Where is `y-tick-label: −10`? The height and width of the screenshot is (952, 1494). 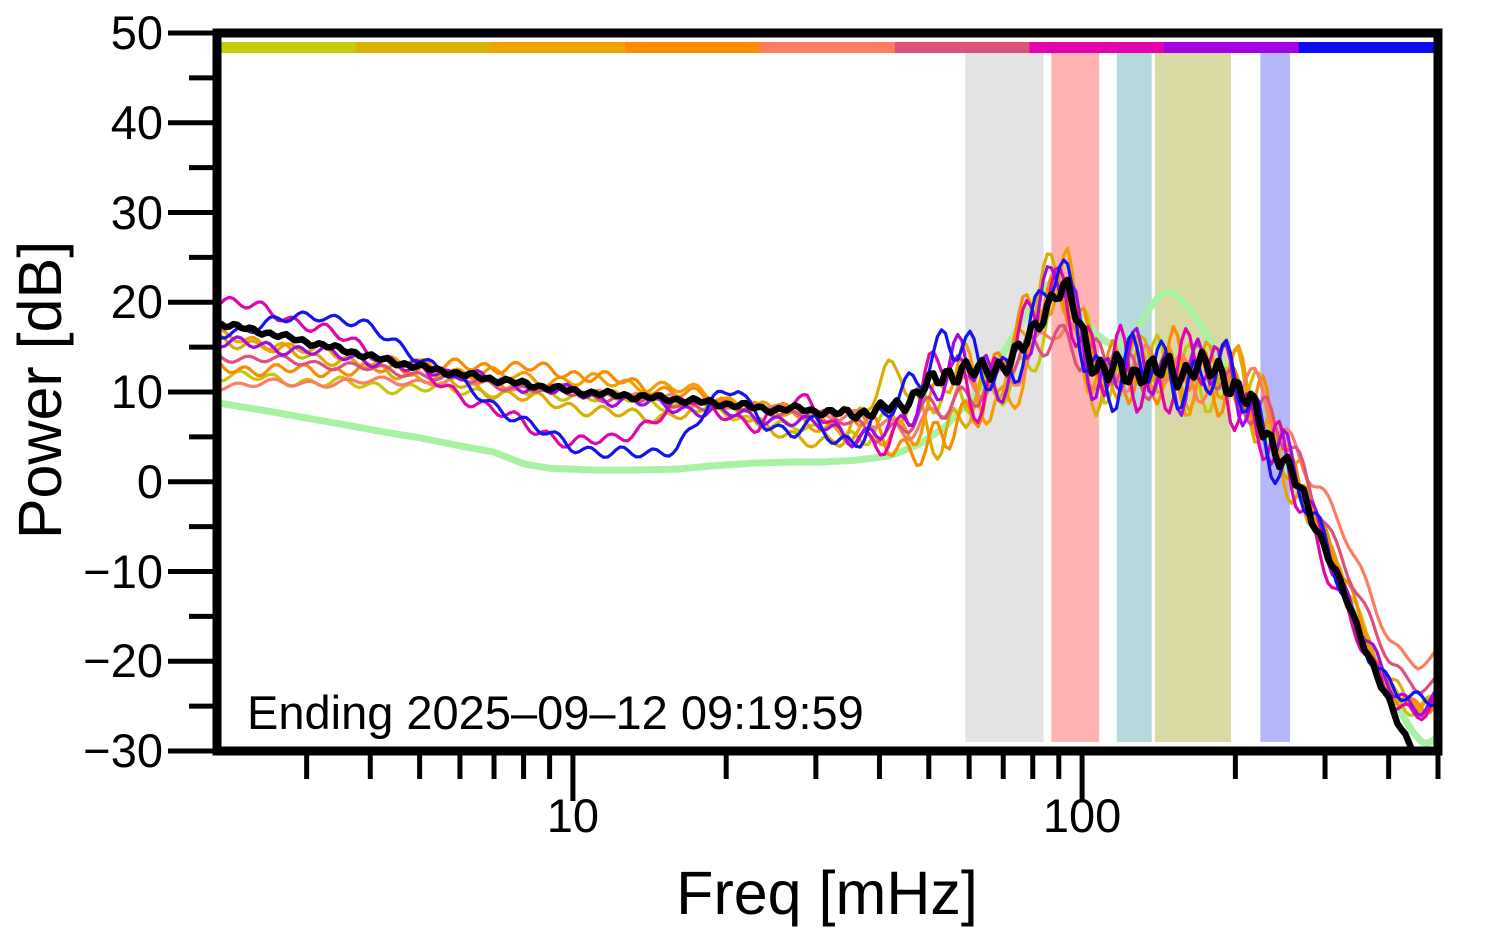
y-tick-label: −10 is located at coordinates (123, 571).